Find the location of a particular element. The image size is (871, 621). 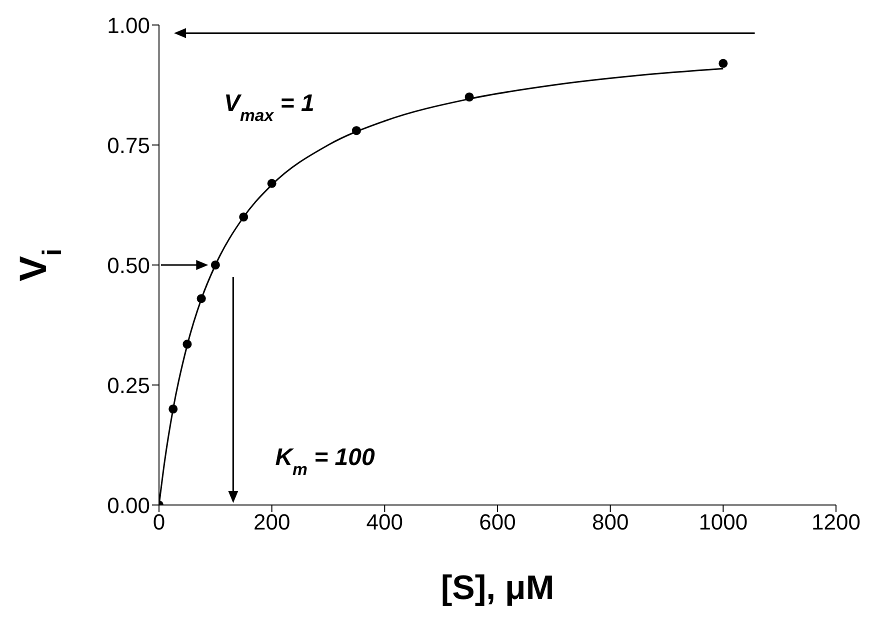

x-tick-label: 1000 is located at coordinates (723, 522).